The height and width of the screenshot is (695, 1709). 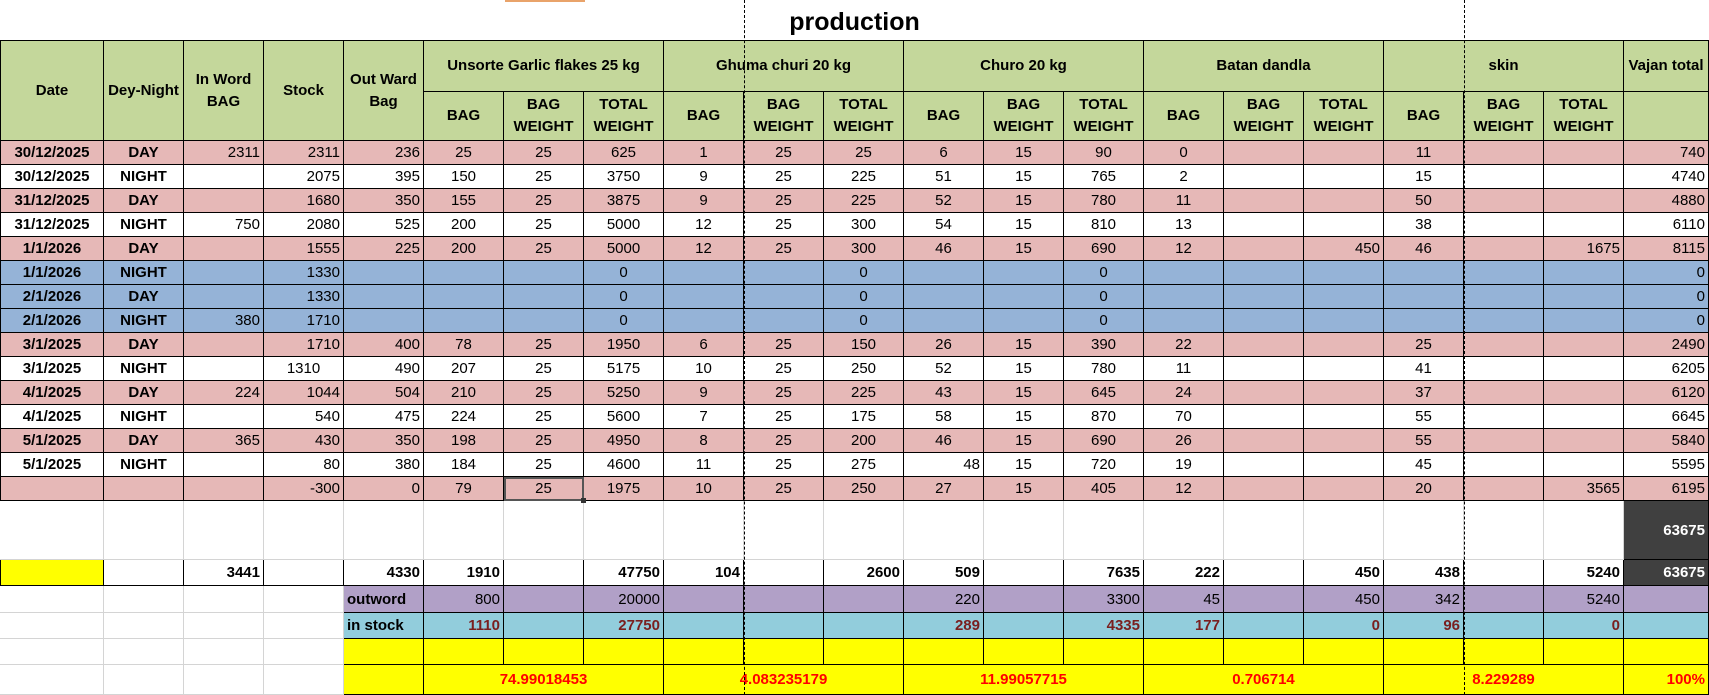 What do you see at coordinates (1424, 573) in the screenshot?
I see `total-cell: 438` at bounding box center [1424, 573].